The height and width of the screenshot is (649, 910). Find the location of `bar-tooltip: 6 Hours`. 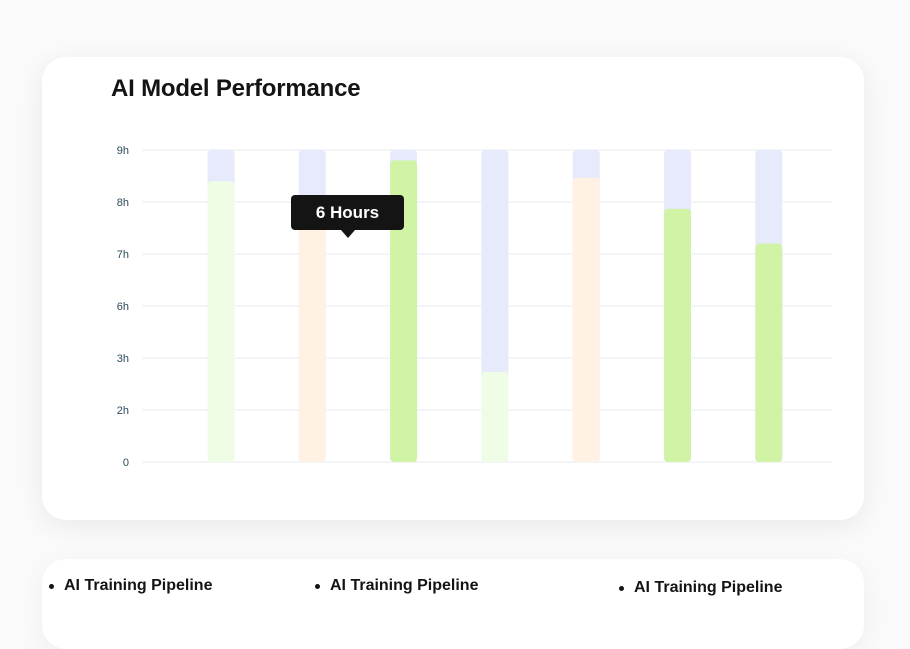

bar-tooltip: 6 Hours is located at coordinates (347, 216).